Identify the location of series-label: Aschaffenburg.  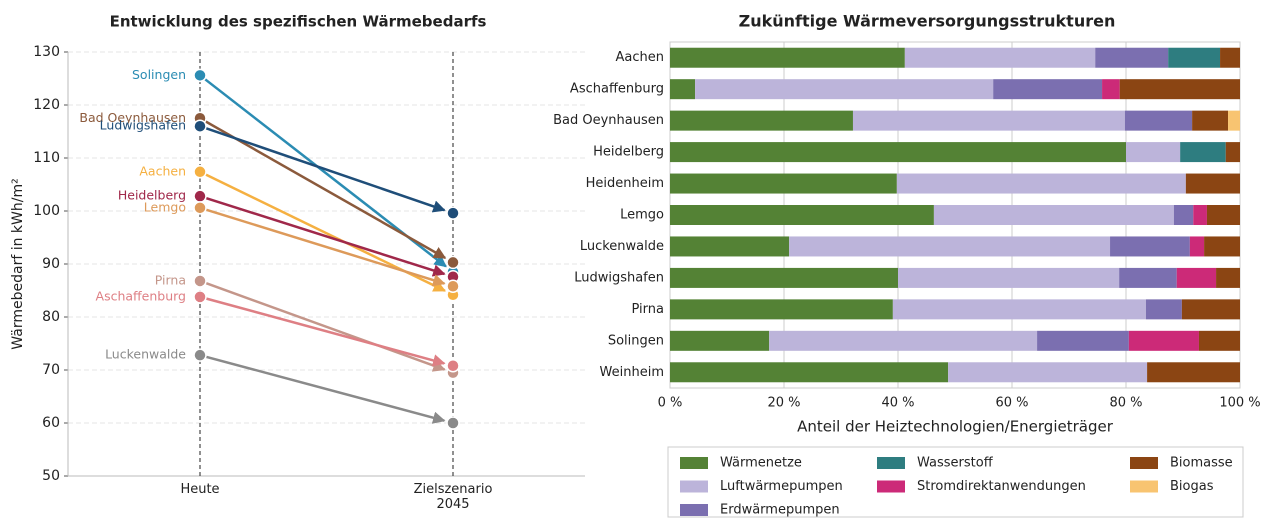
(141, 295).